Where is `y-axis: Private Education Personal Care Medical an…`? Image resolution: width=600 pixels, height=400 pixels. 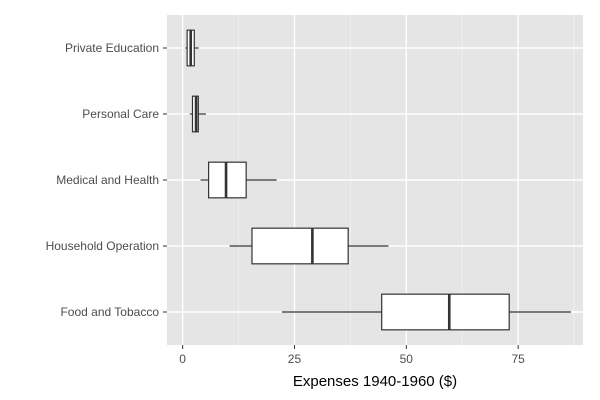 y-axis: Private Education Personal Care Medical an… is located at coordinates (106, 180).